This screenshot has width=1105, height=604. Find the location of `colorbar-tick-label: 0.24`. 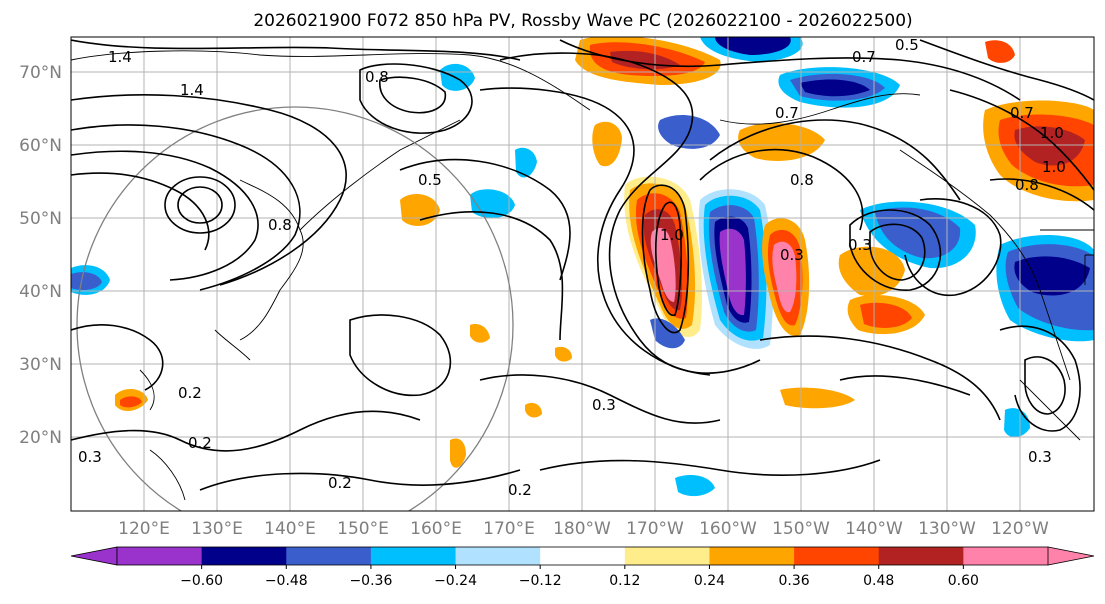

colorbar-tick-label: 0.24 is located at coordinates (709, 581).